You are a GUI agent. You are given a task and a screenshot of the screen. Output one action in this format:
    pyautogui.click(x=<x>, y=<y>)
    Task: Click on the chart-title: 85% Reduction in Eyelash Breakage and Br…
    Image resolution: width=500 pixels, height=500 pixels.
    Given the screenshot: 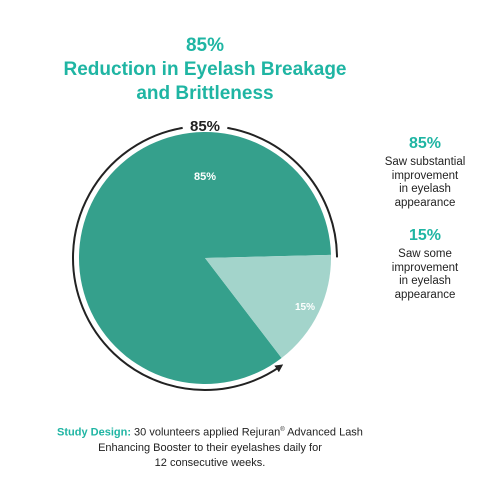 What is the action you would take?
    pyautogui.click(x=205, y=70)
    